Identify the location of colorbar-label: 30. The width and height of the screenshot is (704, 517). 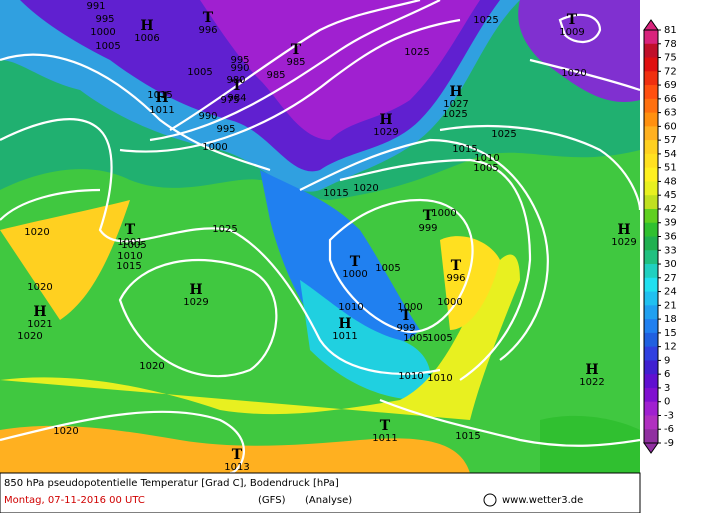
(670, 264).